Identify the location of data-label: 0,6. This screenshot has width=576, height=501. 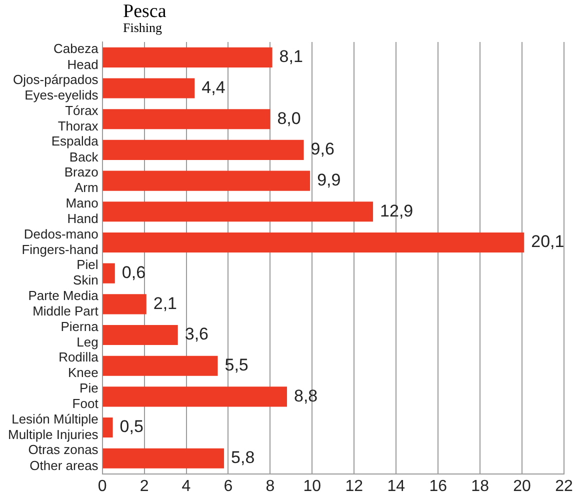
(134, 272).